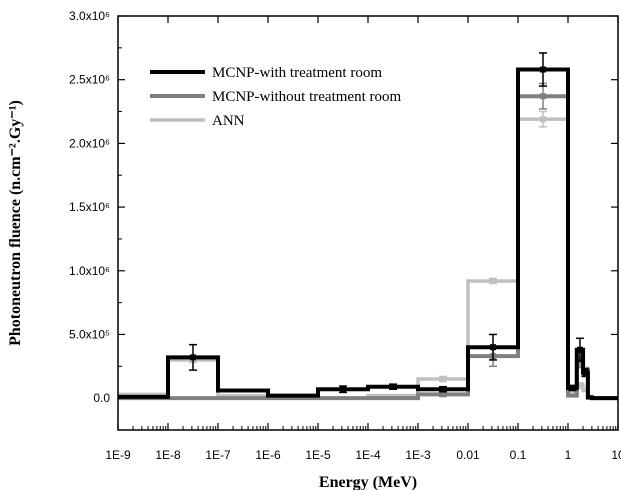 The height and width of the screenshot is (490, 621). I want to click on x-tick-label-7: 0.01, so click(468, 455).